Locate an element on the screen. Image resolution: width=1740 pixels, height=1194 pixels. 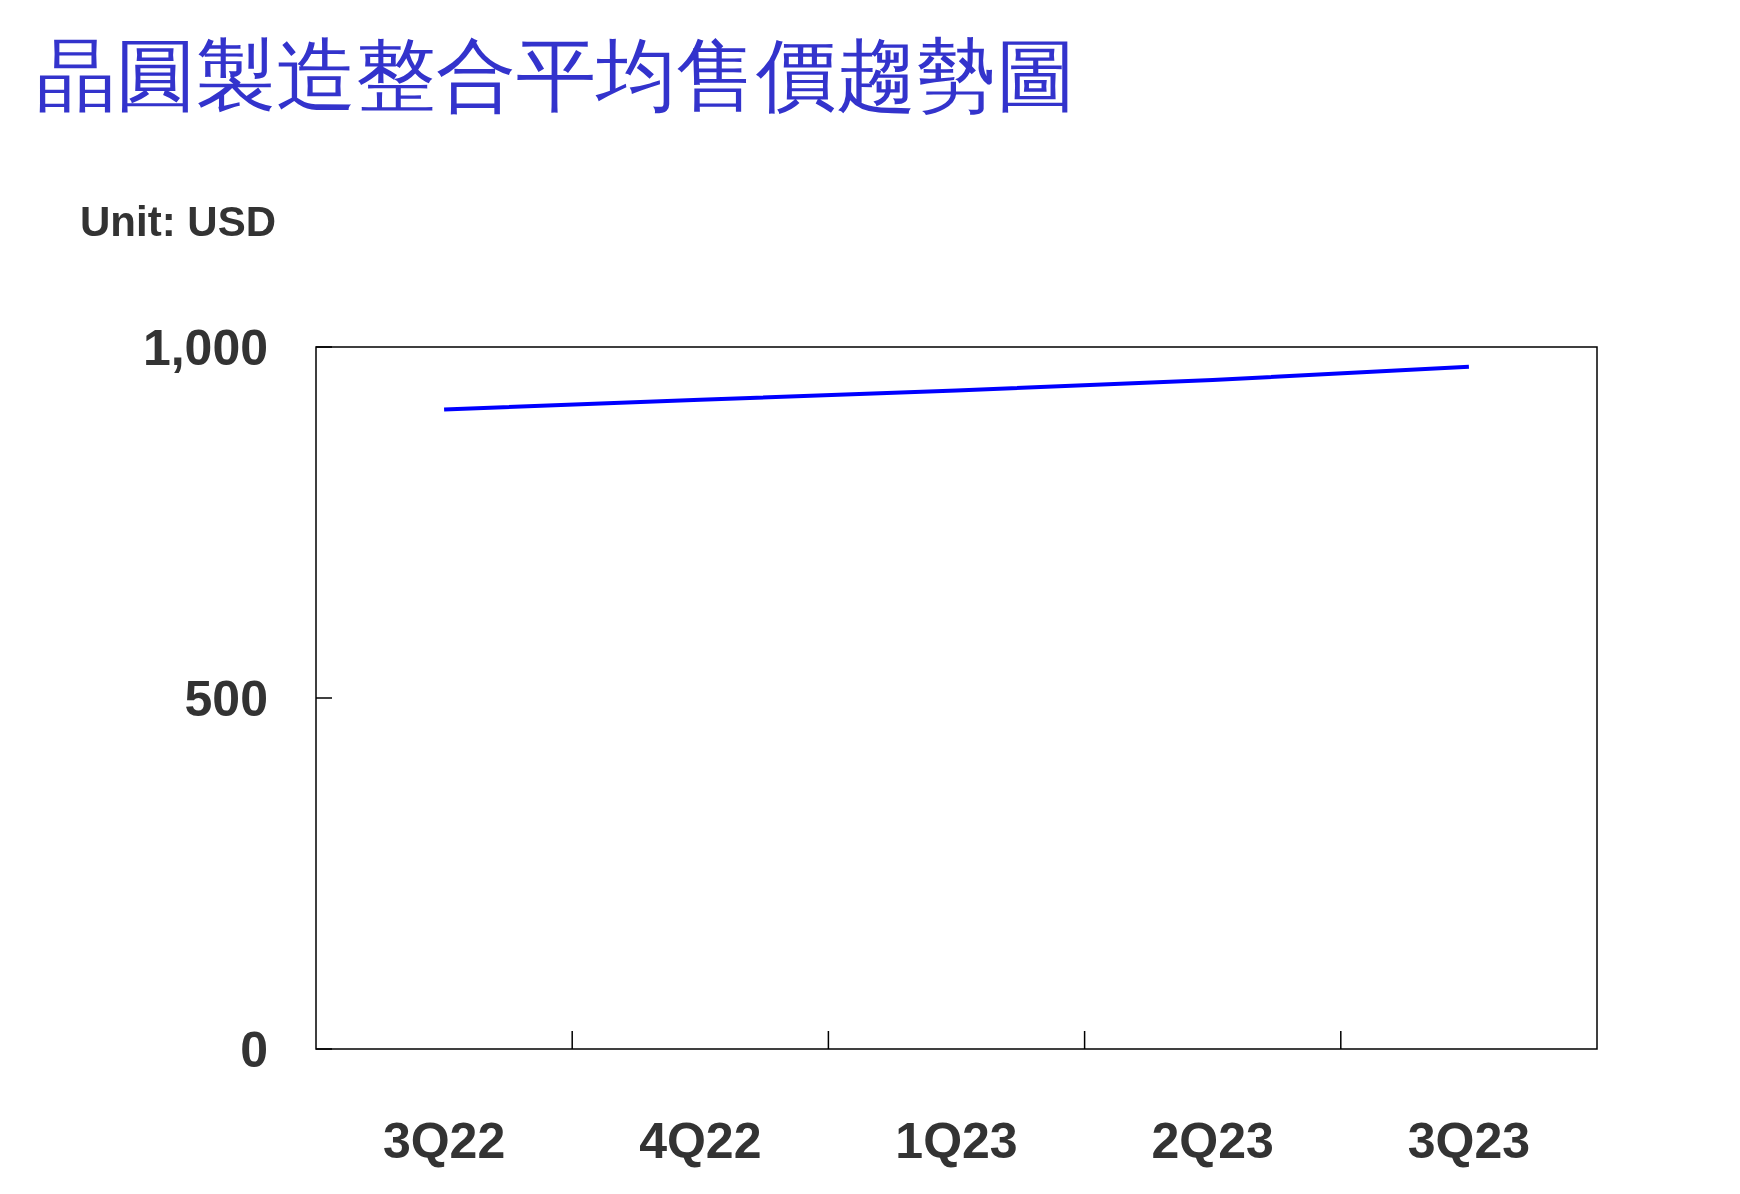
y-tick-label: 500 is located at coordinates (226, 698).